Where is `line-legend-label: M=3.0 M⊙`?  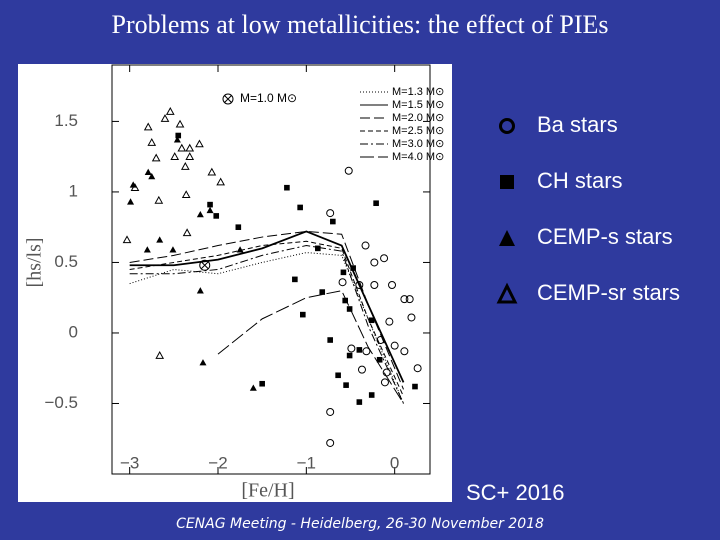 line-legend-label: M=3.0 M⊙ is located at coordinates (418, 144).